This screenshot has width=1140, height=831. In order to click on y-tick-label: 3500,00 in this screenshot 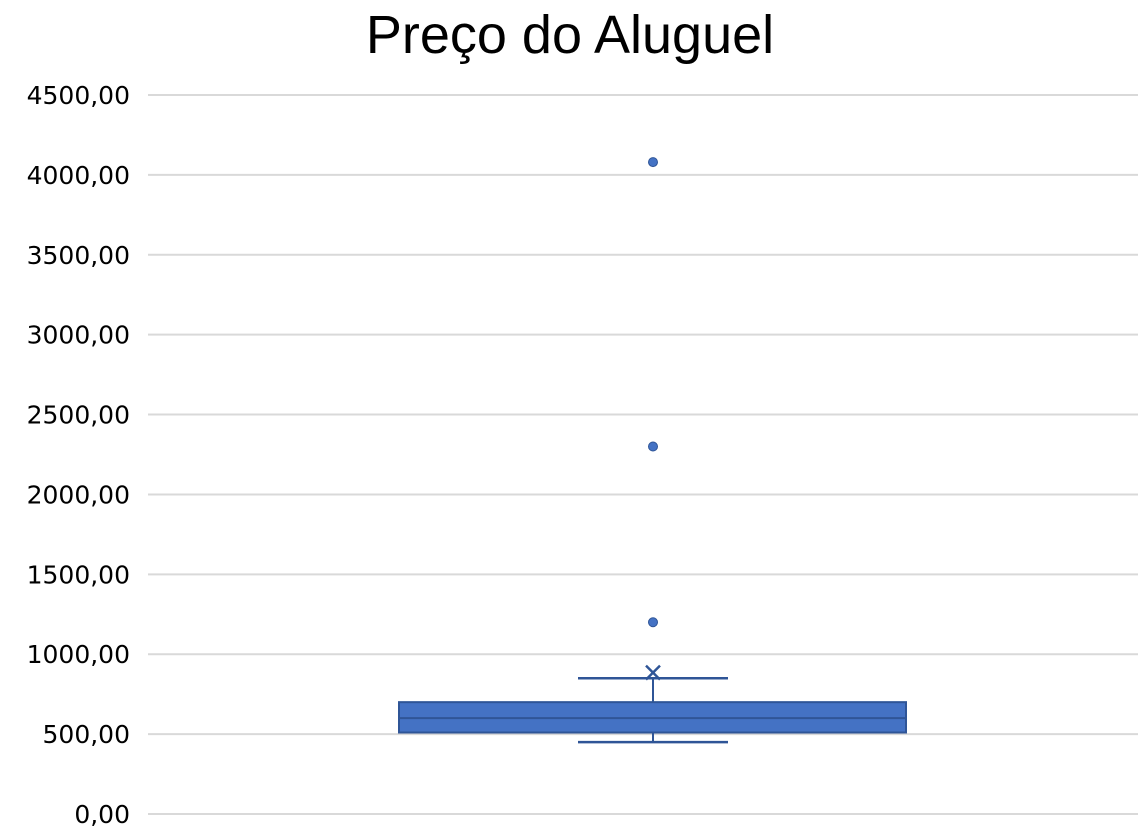, I will do `click(78, 255)`.